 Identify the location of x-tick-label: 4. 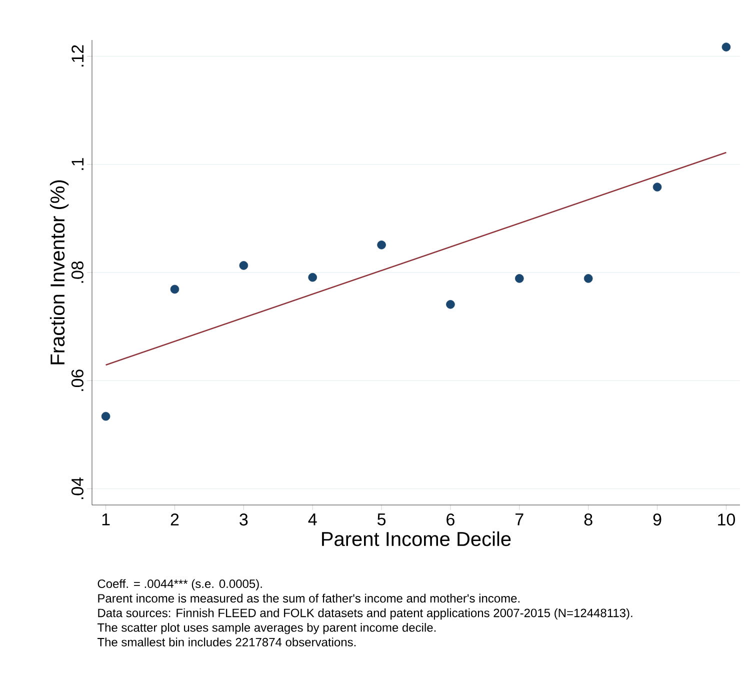
(312, 520).